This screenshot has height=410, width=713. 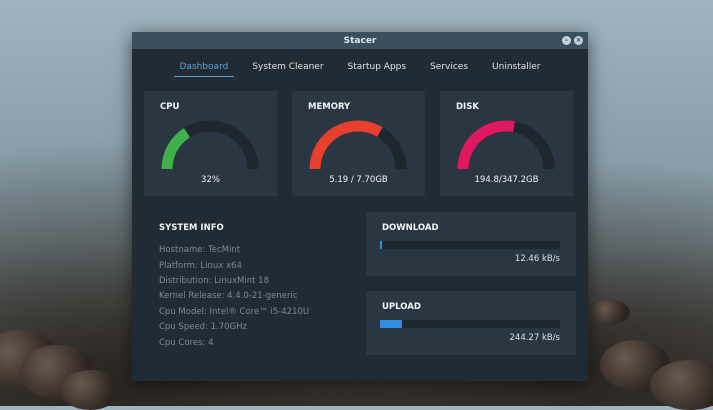 What do you see at coordinates (578, 40) in the screenshot?
I see `close-button: ×` at bounding box center [578, 40].